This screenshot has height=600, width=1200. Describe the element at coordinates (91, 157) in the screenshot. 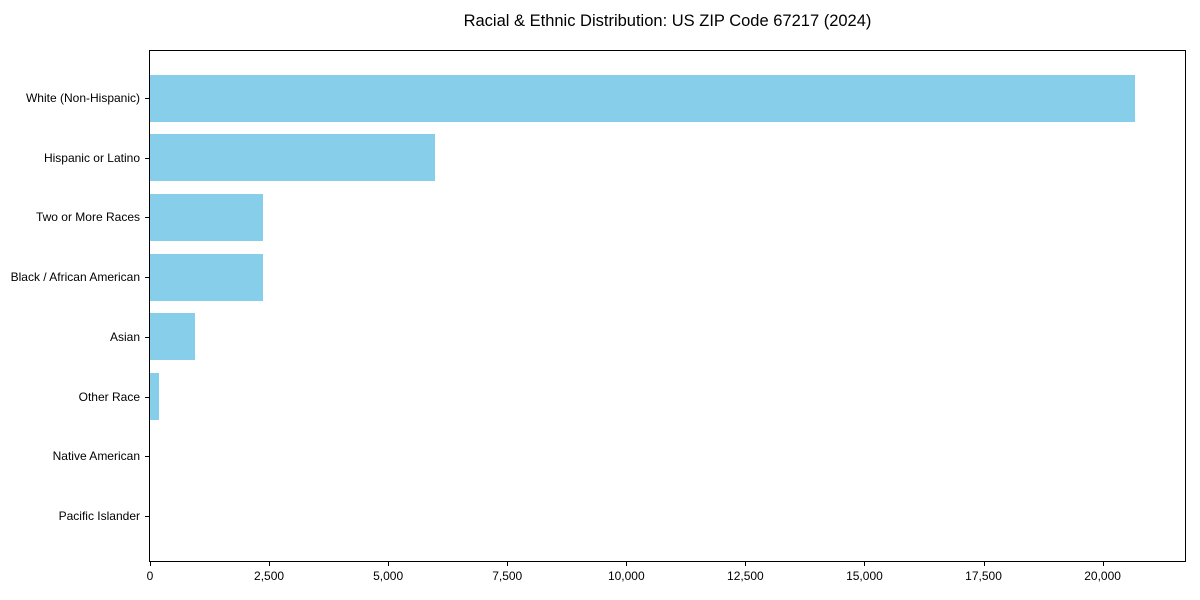

I see `y-tick-label: Hispanic or Latino` at that location.